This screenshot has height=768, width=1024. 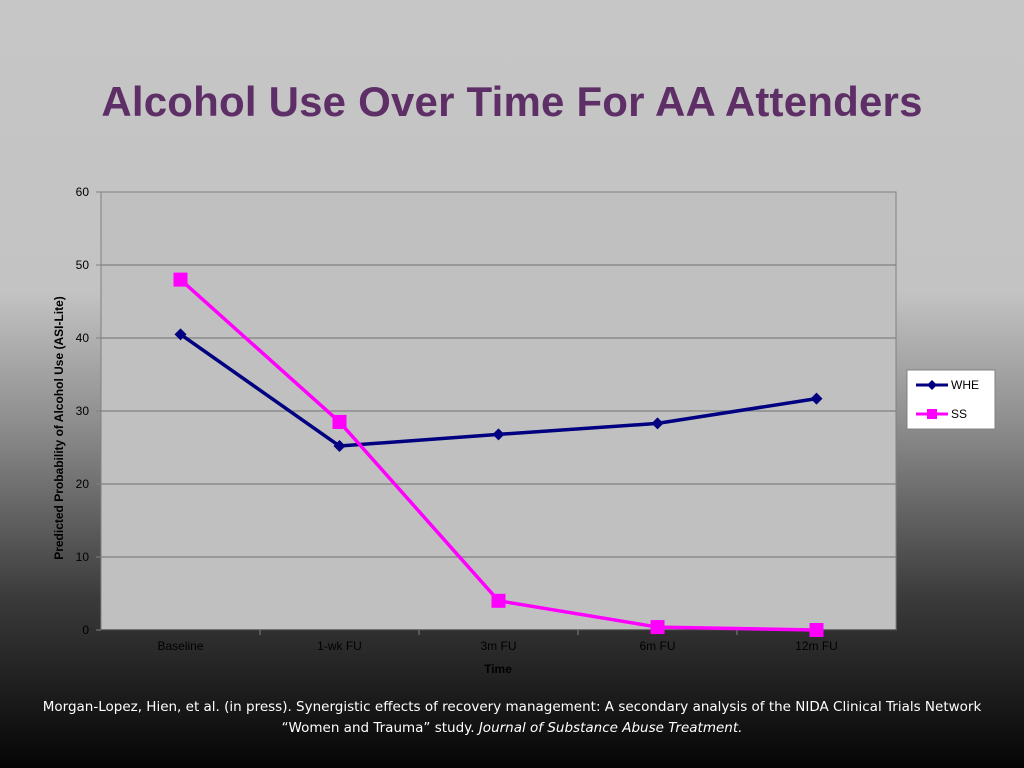 I want to click on y-tick-label-0: 0, so click(x=85, y=630).